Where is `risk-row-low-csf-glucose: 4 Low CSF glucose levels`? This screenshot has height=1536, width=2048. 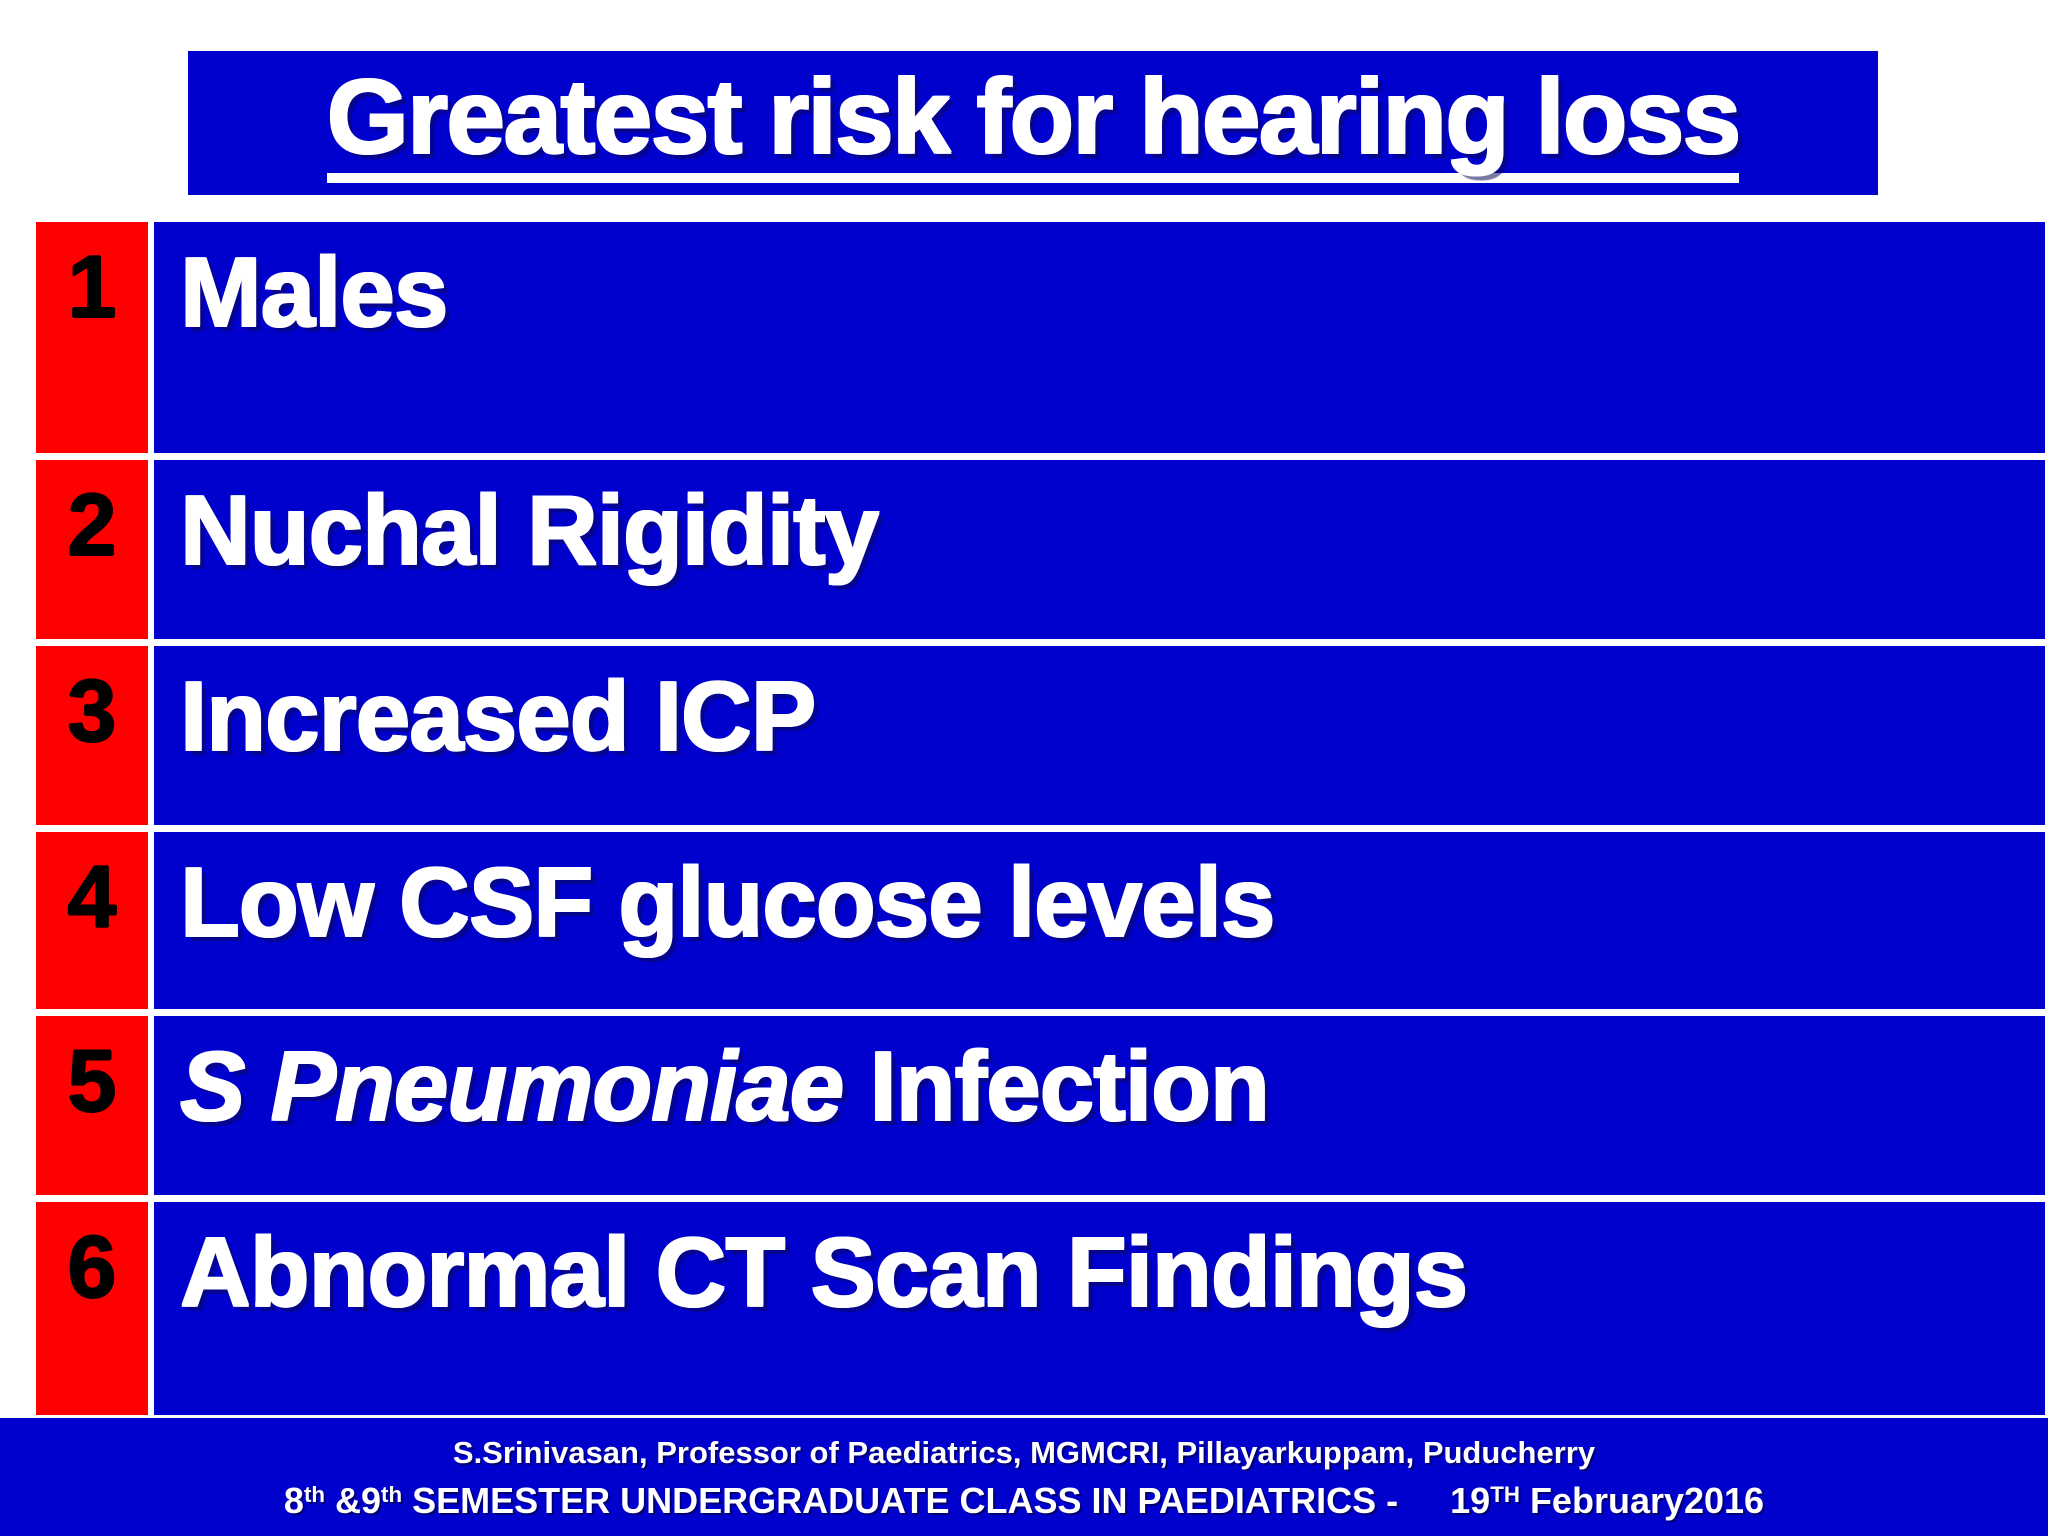 risk-row-low-csf-glucose: 4 Low CSF glucose levels is located at coordinates (1024, 920).